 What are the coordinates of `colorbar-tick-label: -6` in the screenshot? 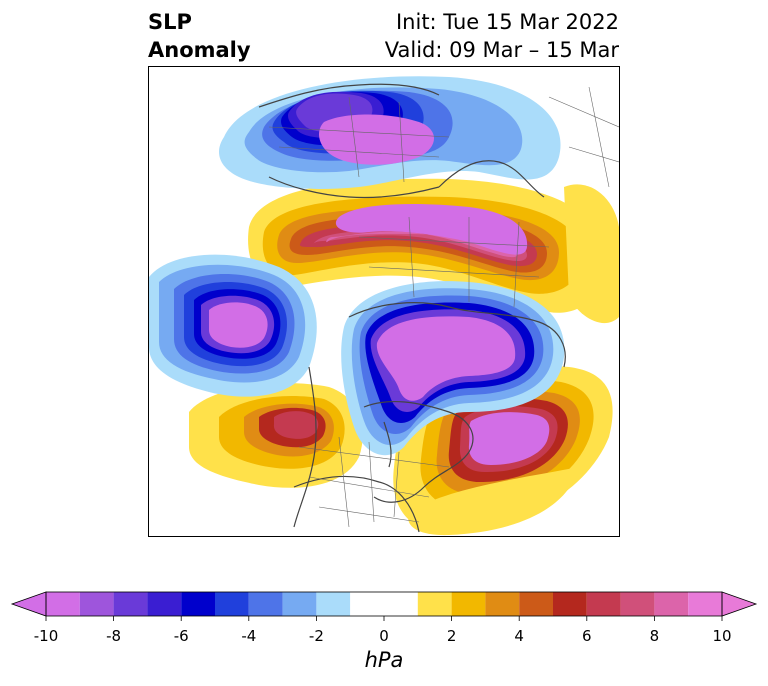 It's located at (181, 636).